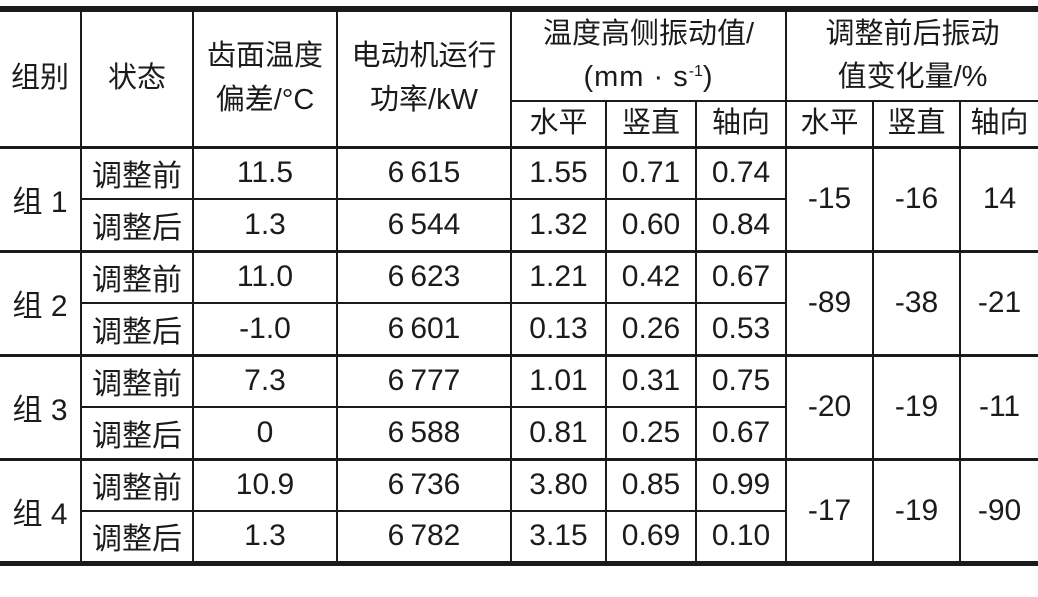 This screenshot has width=1038, height=597. Describe the element at coordinates (741, 484) in the screenshot. I see `vib-axial-cell: 0.99` at that location.